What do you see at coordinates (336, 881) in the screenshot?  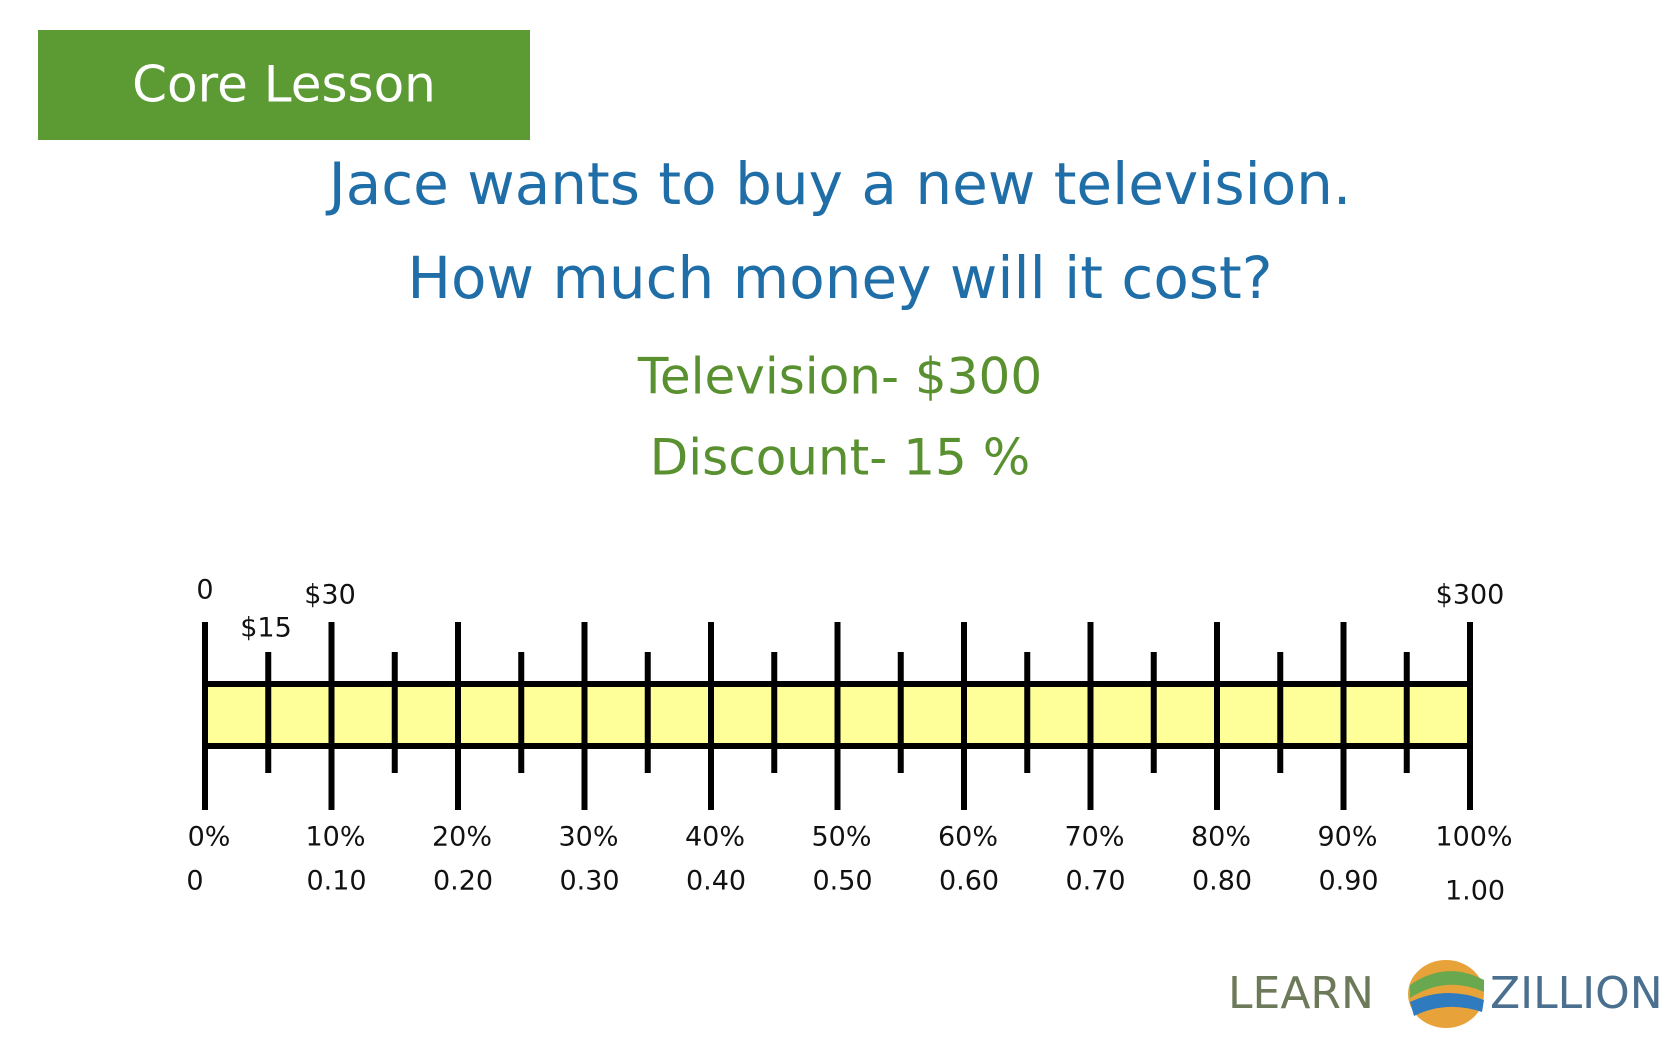 I see `decimal-label: 0.10` at bounding box center [336, 881].